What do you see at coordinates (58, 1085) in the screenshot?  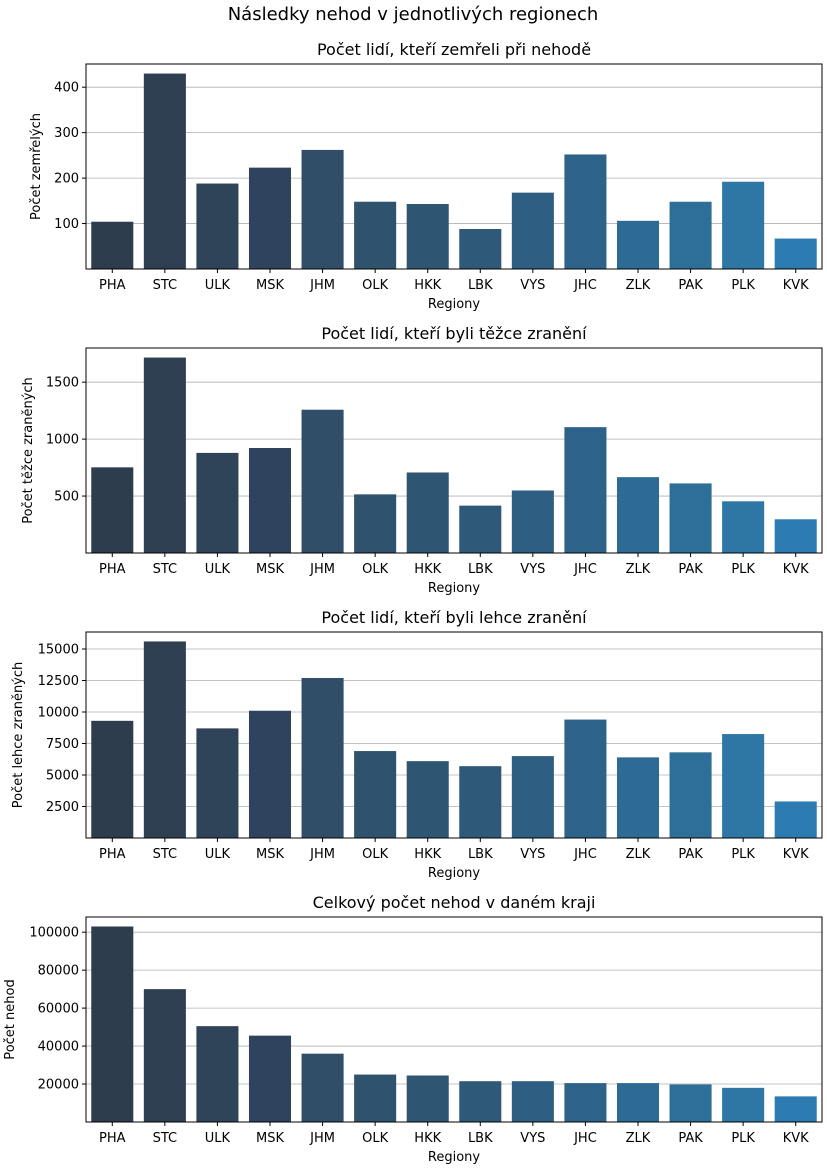 I see `y-tick-label: 20000` at bounding box center [58, 1085].